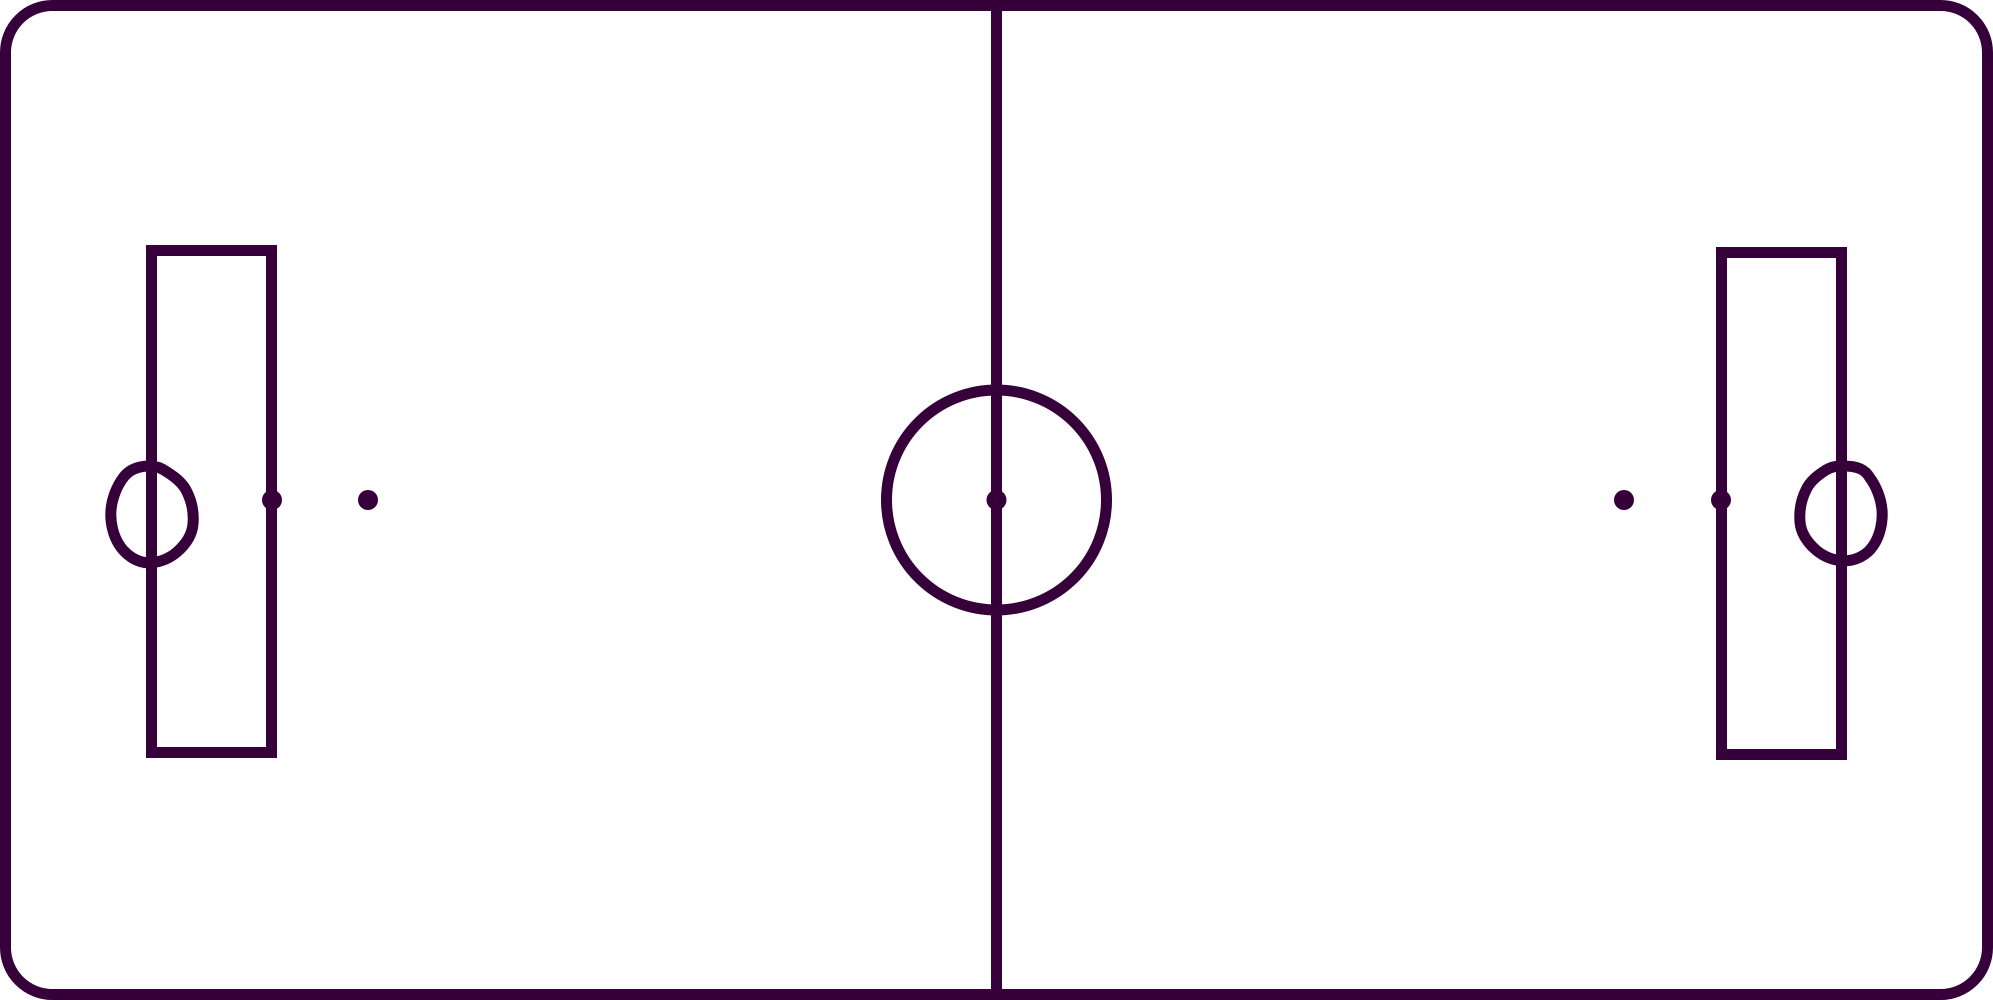 Image resolution: width=1993 pixels, height=1000 pixels. What do you see at coordinates (1721, 500) in the screenshot?
I see `right-penalty-spot` at bounding box center [1721, 500].